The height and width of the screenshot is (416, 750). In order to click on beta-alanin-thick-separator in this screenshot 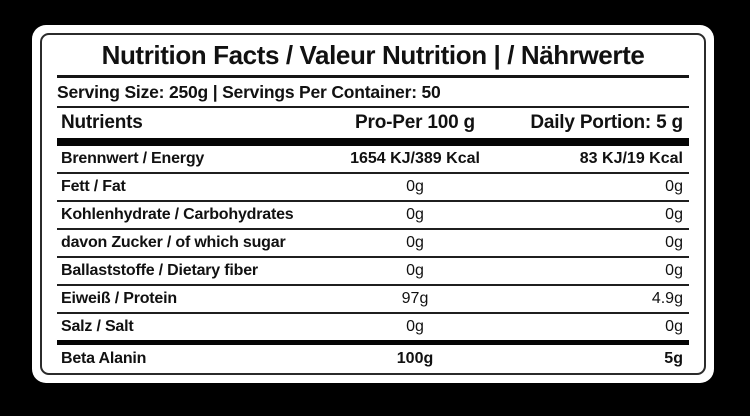, I will do `click(373, 342)`.